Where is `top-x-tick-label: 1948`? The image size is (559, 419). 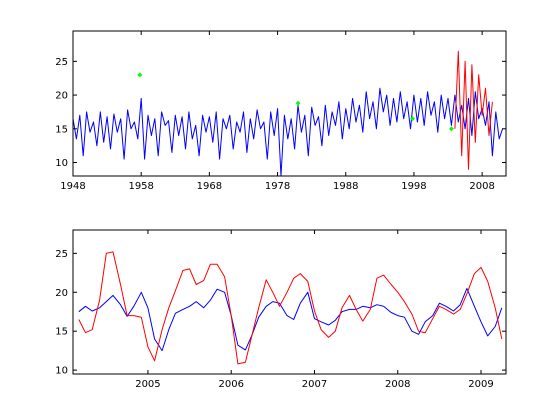
top-x-tick-label: 1948 is located at coordinates (72, 186).